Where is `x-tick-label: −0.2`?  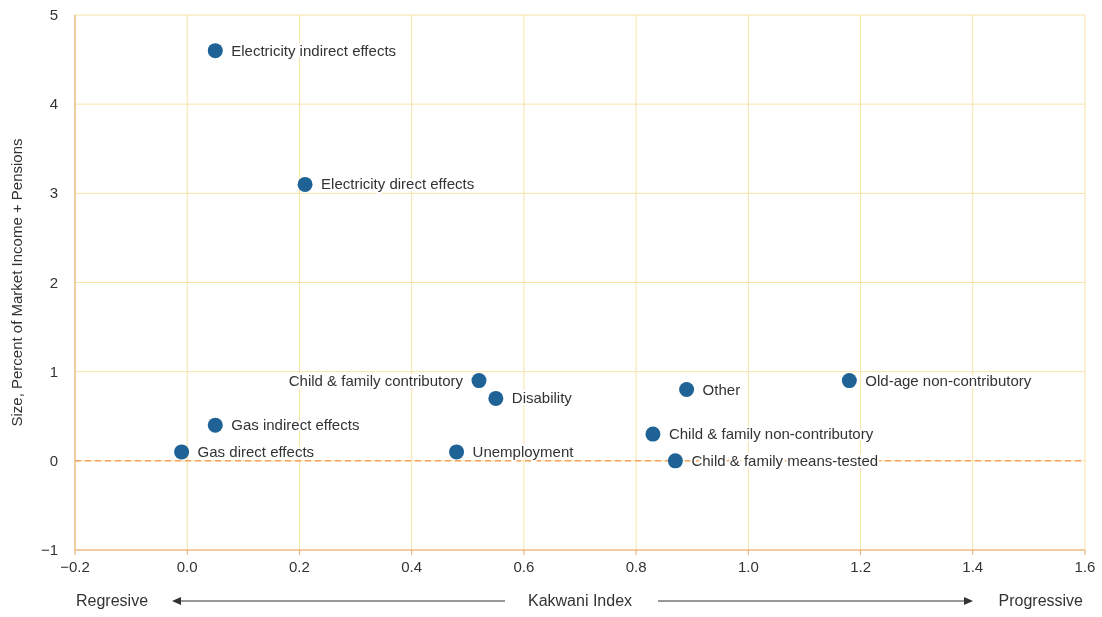
x-tick-label: −0.2 is located at coordinates (75, 566).